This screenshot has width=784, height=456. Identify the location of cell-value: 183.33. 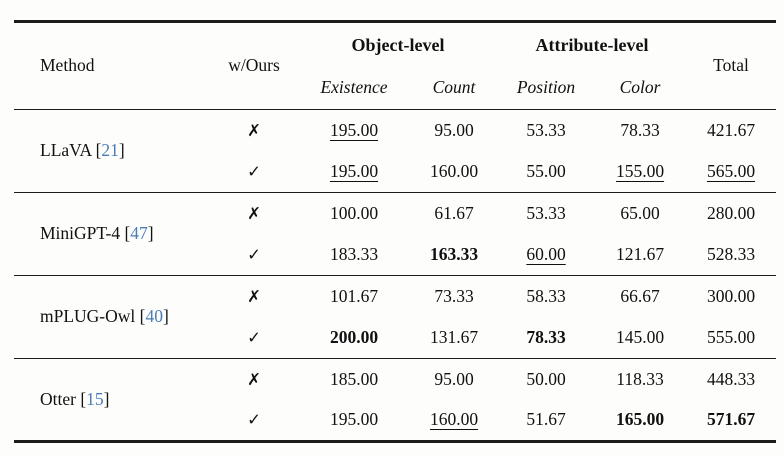
(354, 253).